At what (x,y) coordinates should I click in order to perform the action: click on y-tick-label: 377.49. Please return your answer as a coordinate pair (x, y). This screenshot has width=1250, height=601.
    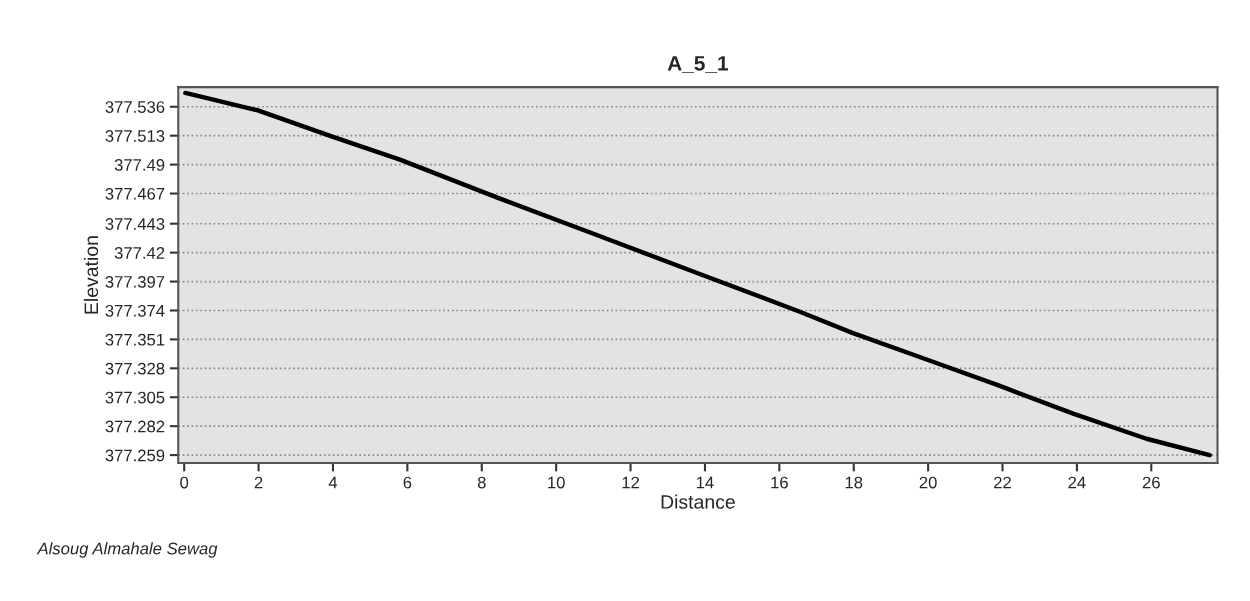
    Looking at the image, I should click on (139, 165).